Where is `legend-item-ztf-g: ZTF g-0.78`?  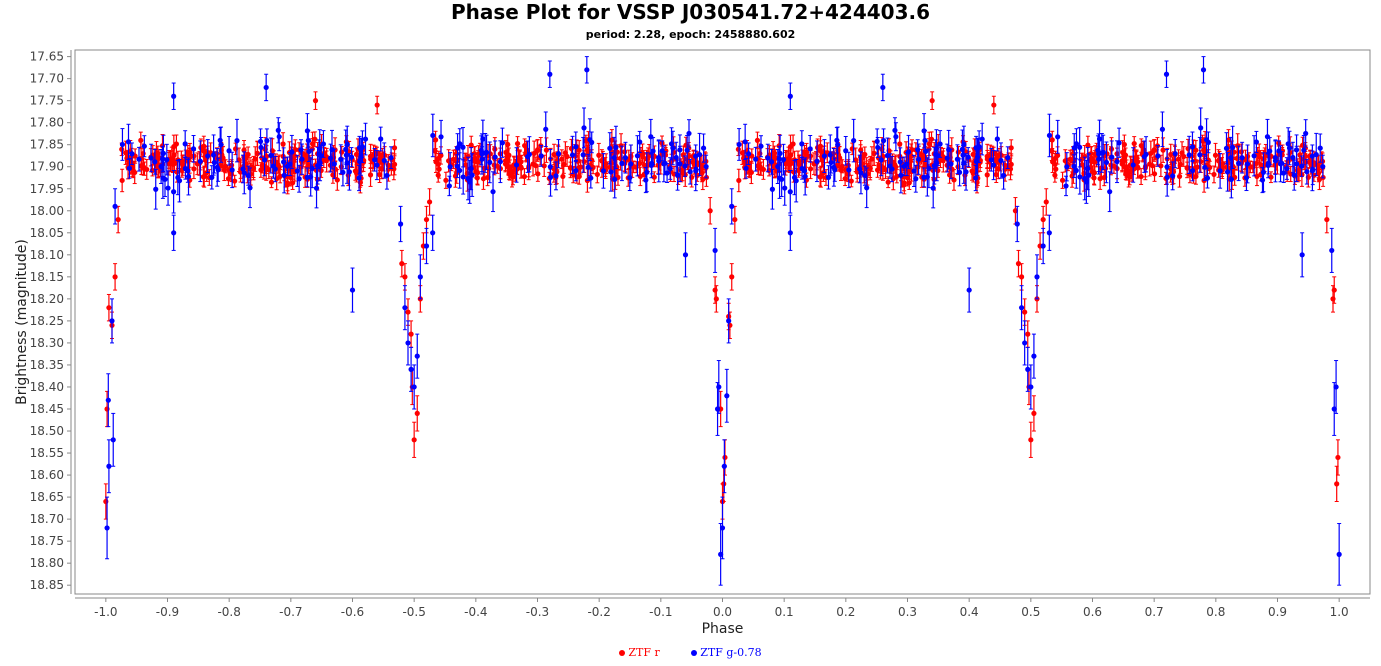 legend-item-ztf-g: ZTF g-0.78 is located at coordinates (726, 652).